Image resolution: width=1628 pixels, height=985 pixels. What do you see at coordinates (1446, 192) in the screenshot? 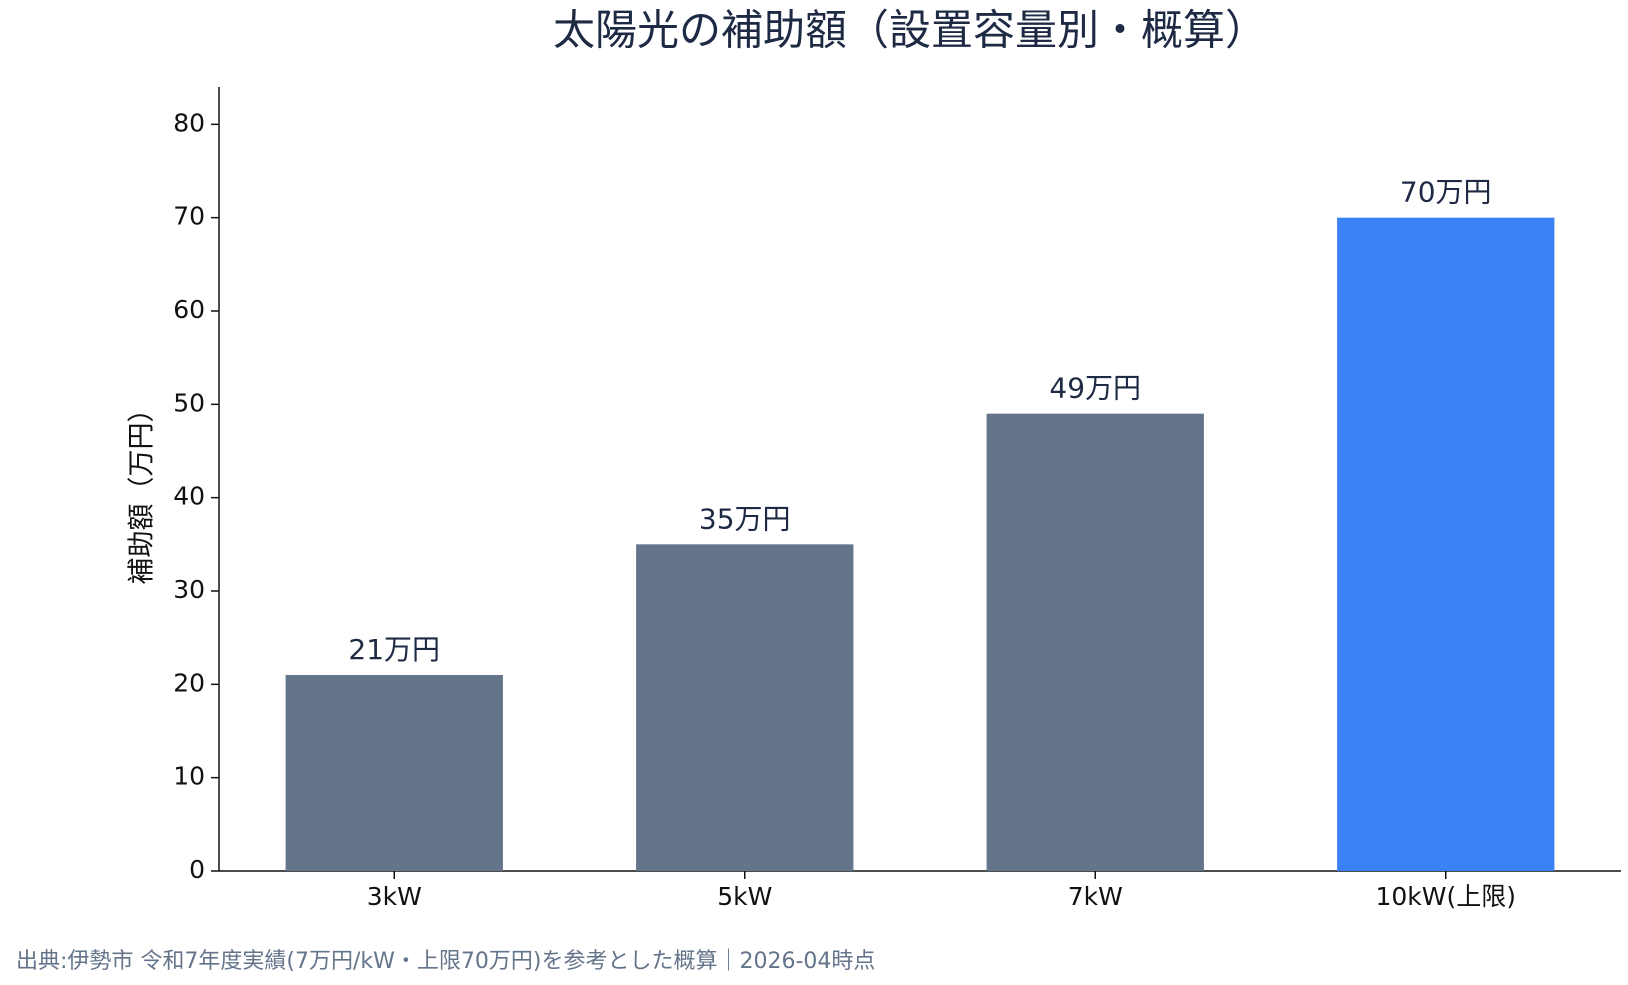
I see `value-label: 70万円` at bounding box center [1446, 192].